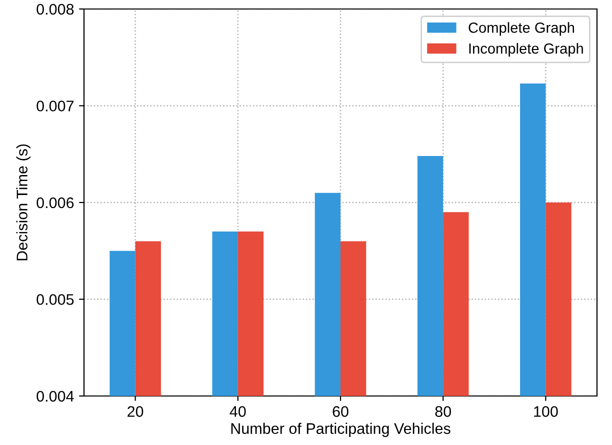 Image resolution: width=612 pixels, height=445 pixels. I want to click on x-tick-label: 40, so click(238, 411).